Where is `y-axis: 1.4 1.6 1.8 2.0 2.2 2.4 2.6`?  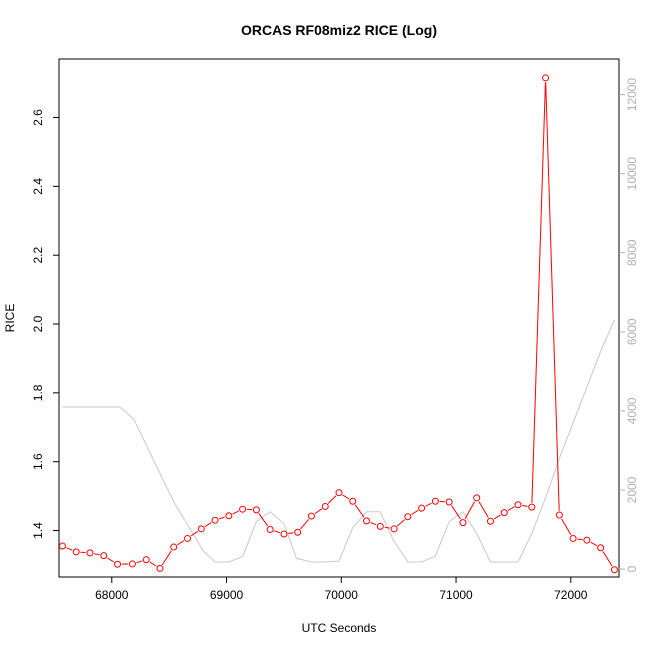
y-axis: 1.4 1.6 1.8 2.0 2.2 2.4 2.6 is located at coordinates (45, 324).